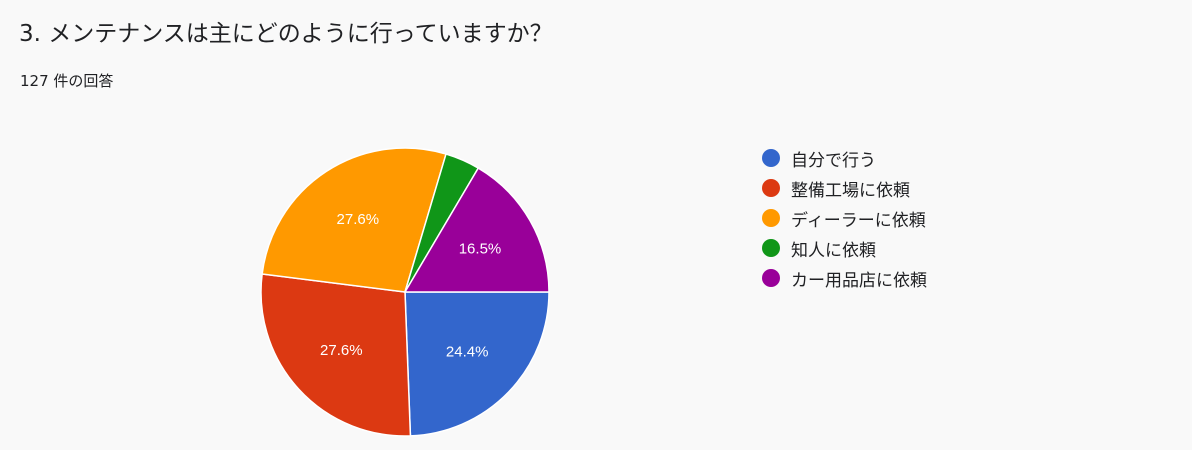  What do you see at coordinates (286, 34) in the screenshot?
I see `question-title: 3. メンテナンスは主にどのように行っていますか？` at bounding box center [286, 34].